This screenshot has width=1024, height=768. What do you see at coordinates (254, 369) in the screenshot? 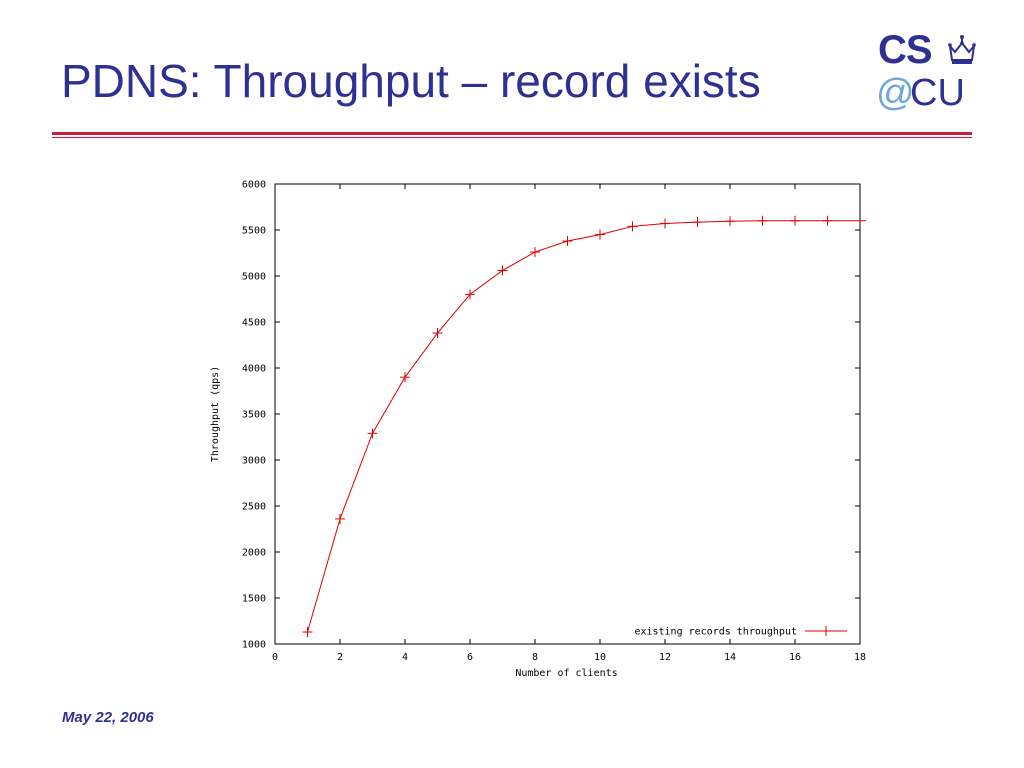
I see `y-tick-label: 4000` at bounding box center [254, 369].